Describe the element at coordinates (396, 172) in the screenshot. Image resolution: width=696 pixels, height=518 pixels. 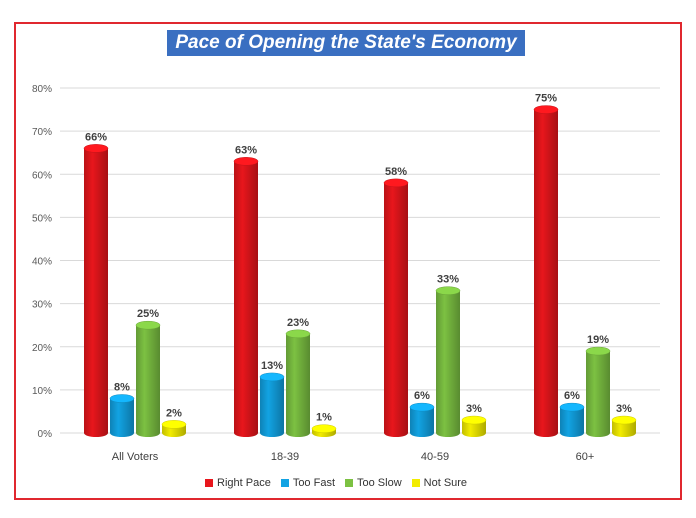
I see `data-label: 58%` at that location.